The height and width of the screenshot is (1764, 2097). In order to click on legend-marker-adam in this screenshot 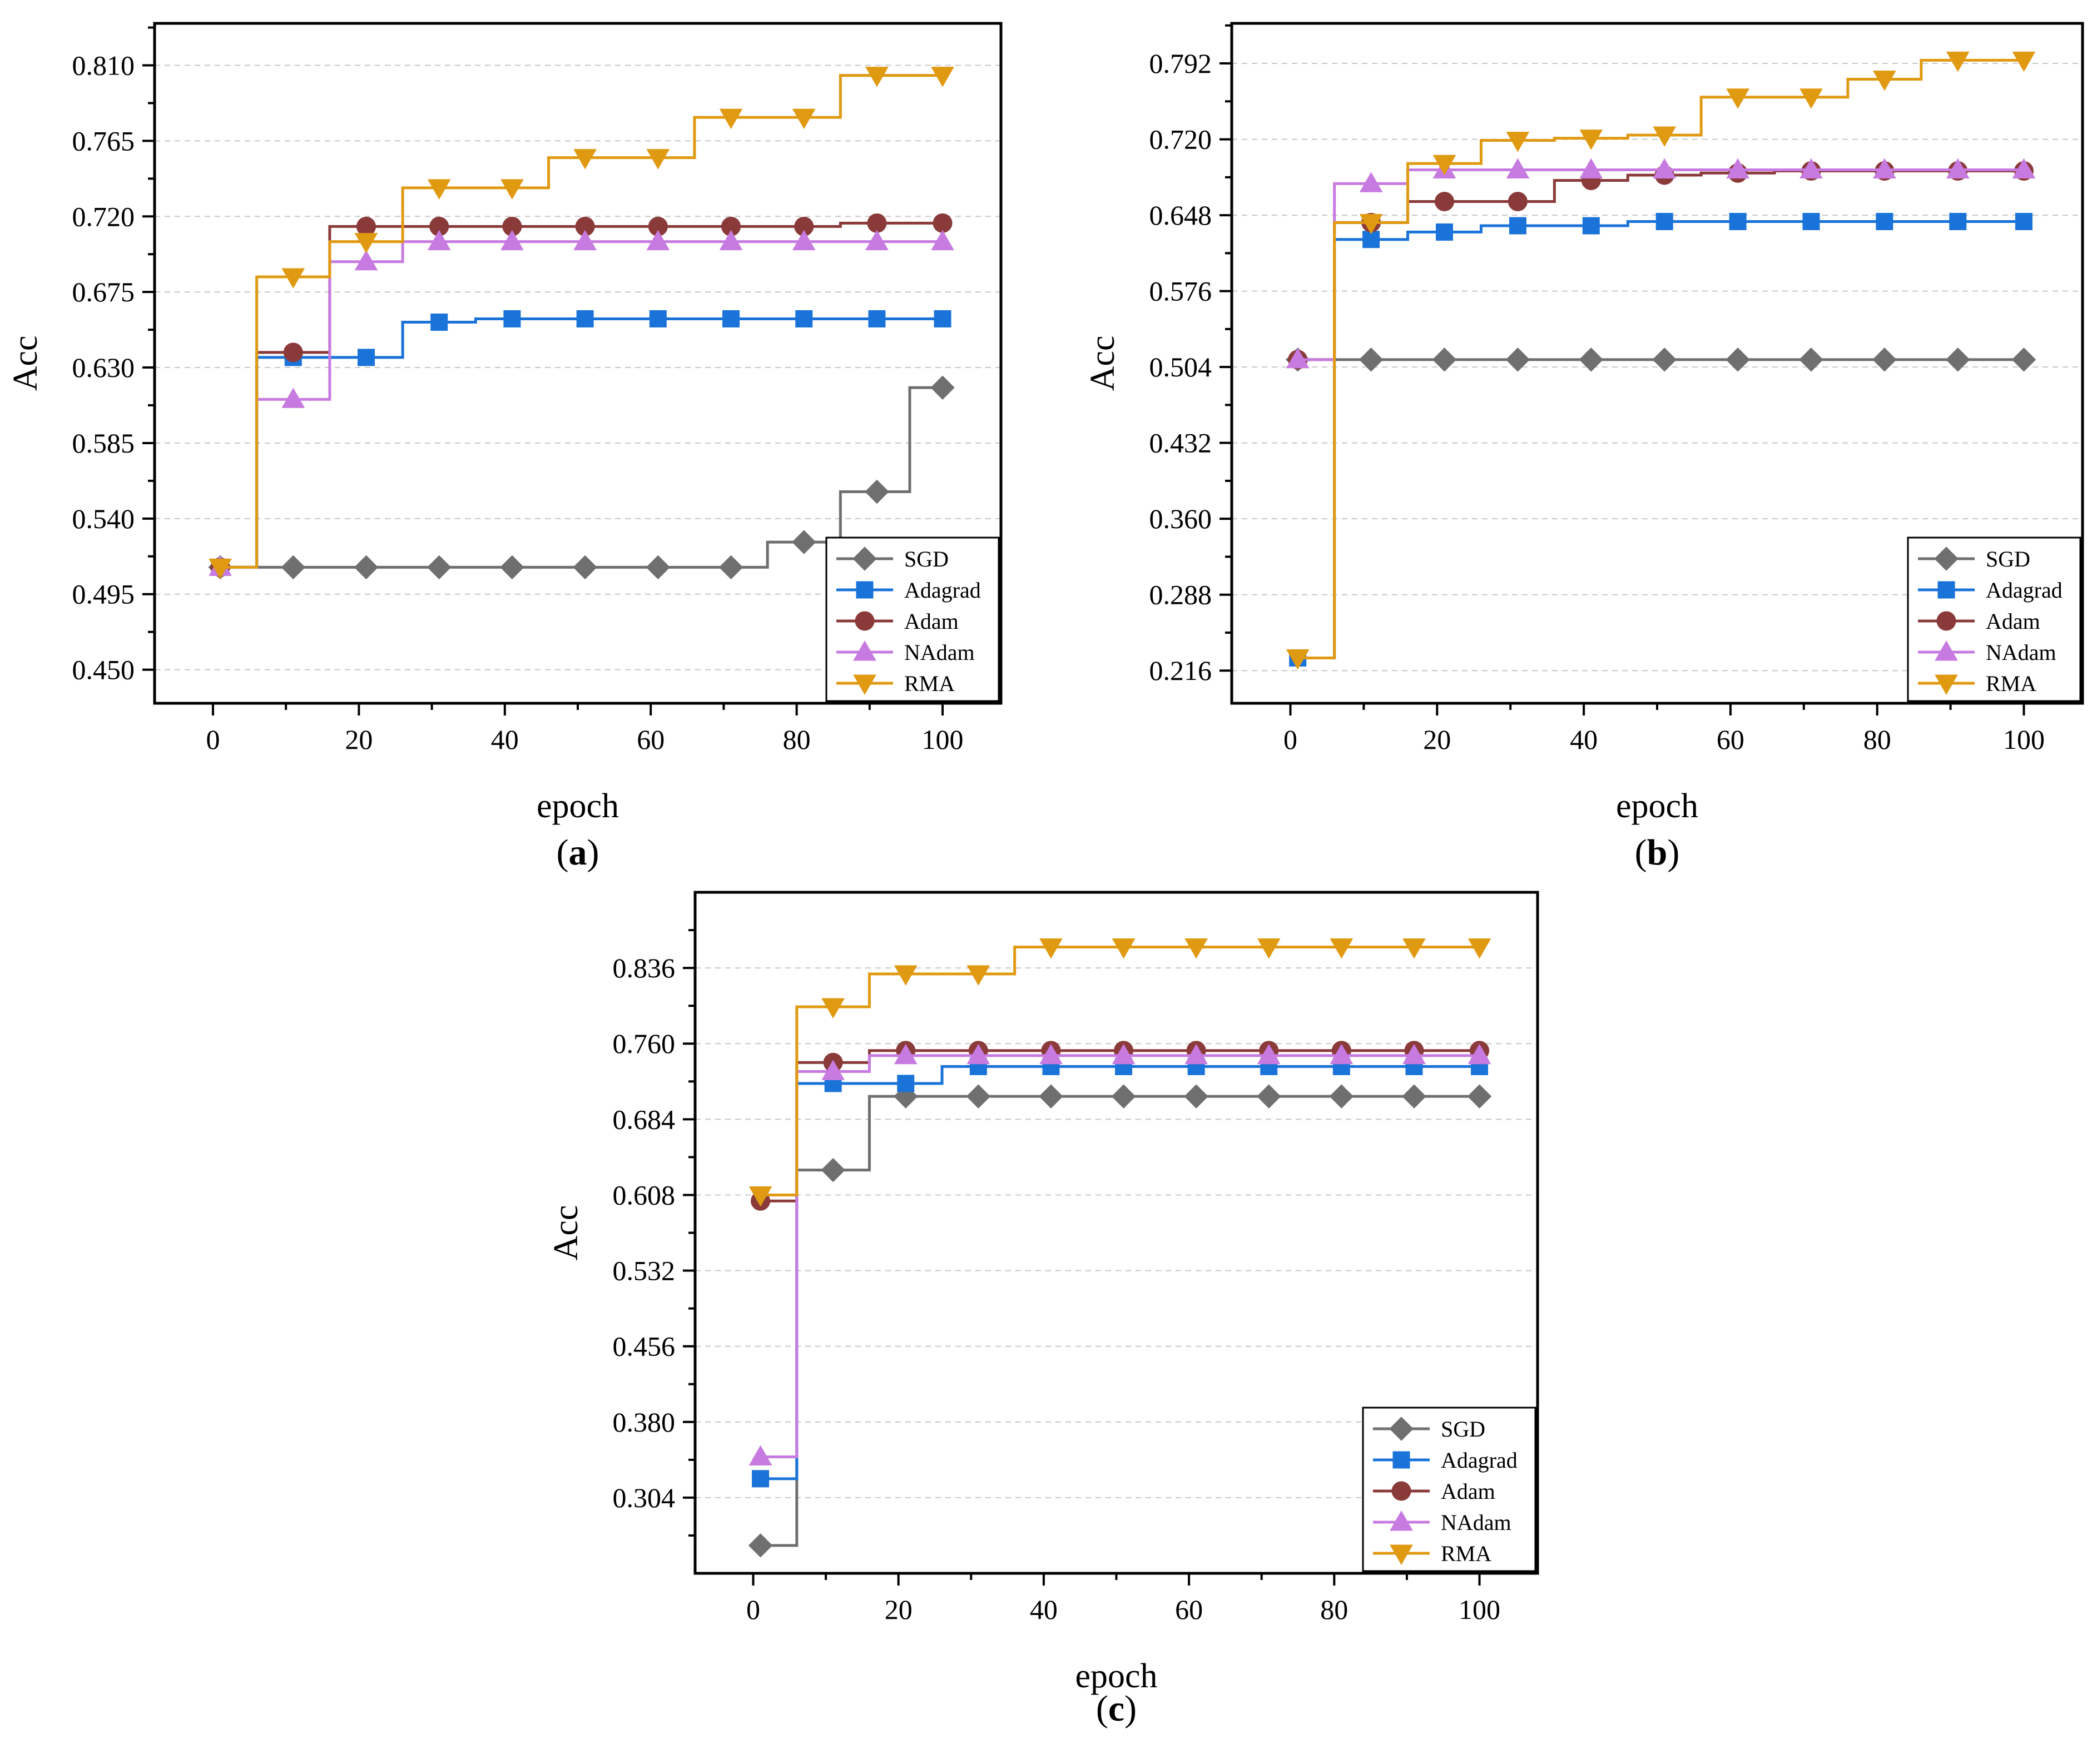, I will do `click(865, 621)`.